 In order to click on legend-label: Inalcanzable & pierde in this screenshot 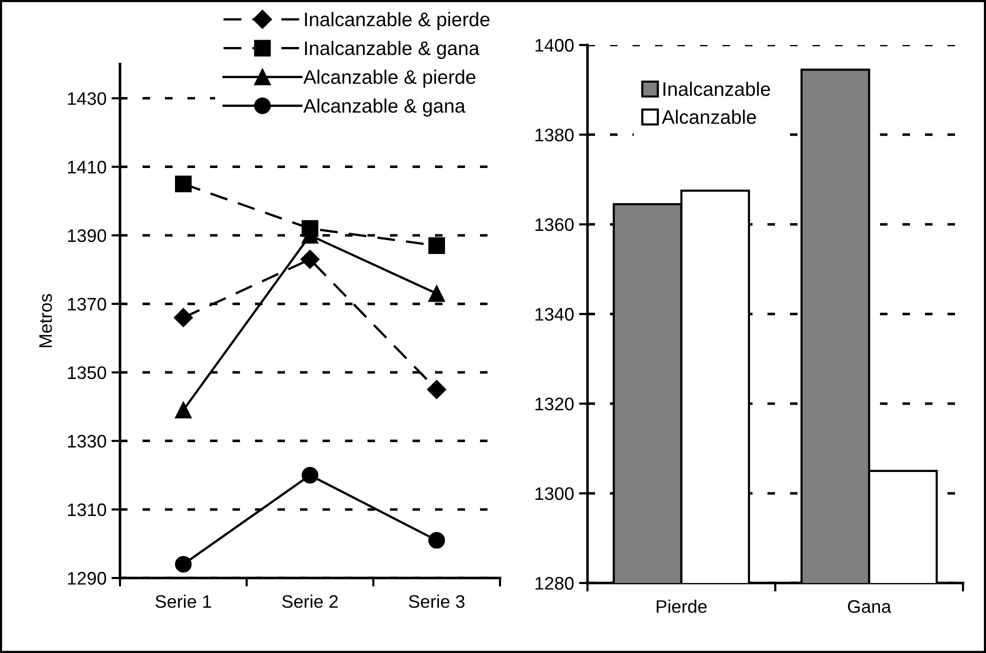, I will do `click(397, 21)`.